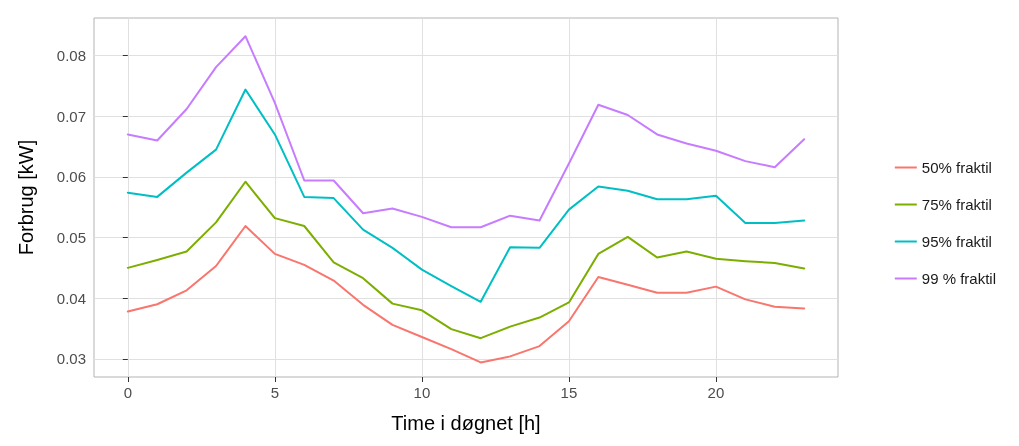  What do you see at coordinates (716, 392) in the screenshot?
I see `x-tick-label: 20` at bounding box center [716, 392].